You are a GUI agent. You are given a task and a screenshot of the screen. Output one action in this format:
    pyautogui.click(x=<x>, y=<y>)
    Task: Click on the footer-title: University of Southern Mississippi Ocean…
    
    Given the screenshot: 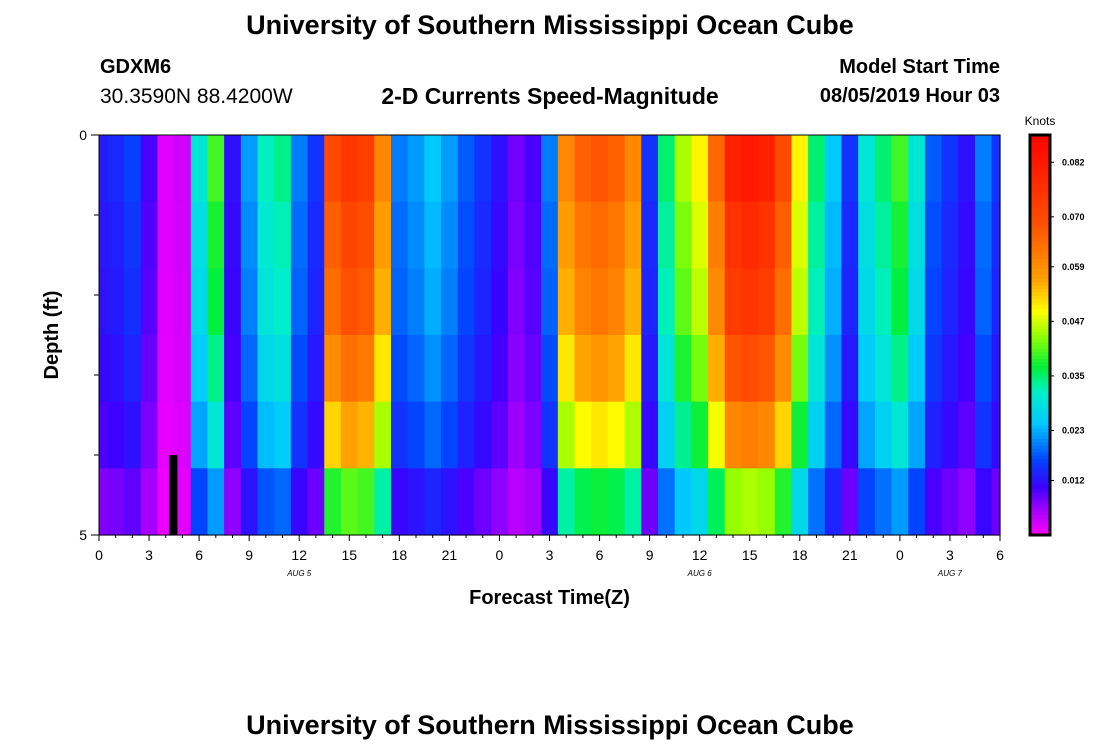 What is the action you would take?
    pyautogui.click(x=550, y=725)
    